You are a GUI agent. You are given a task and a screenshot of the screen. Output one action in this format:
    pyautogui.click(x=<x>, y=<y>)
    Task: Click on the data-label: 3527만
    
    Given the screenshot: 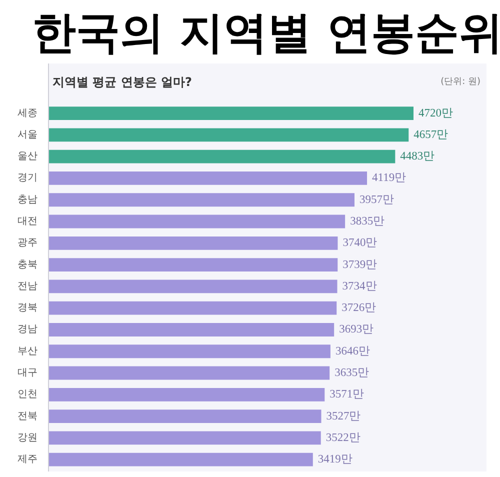 What is the action you would take?
    pyautogui.click(x=344, y=416)
    